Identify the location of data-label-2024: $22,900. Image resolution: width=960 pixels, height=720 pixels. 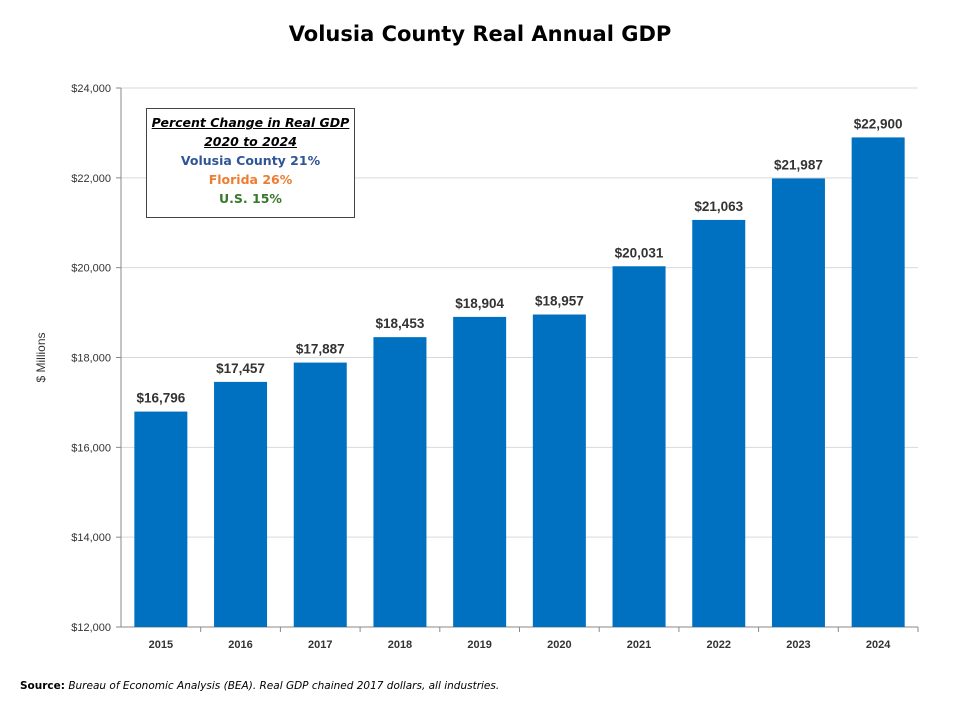
(878, 123).